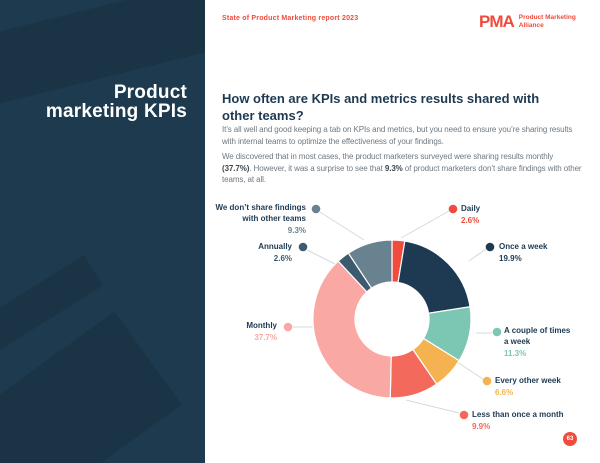  Describe the element at coordinates (425, 224) in the screenshot. I see `leader-line-daily` at that location.